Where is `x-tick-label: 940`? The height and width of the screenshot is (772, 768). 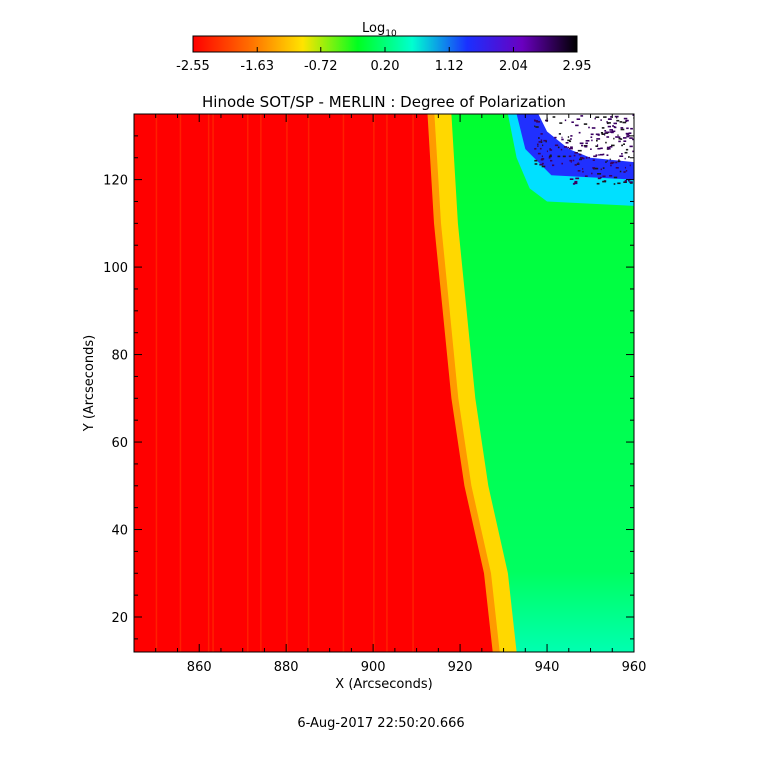 x-tick-label: 940 is located at coordinates (547, 667).